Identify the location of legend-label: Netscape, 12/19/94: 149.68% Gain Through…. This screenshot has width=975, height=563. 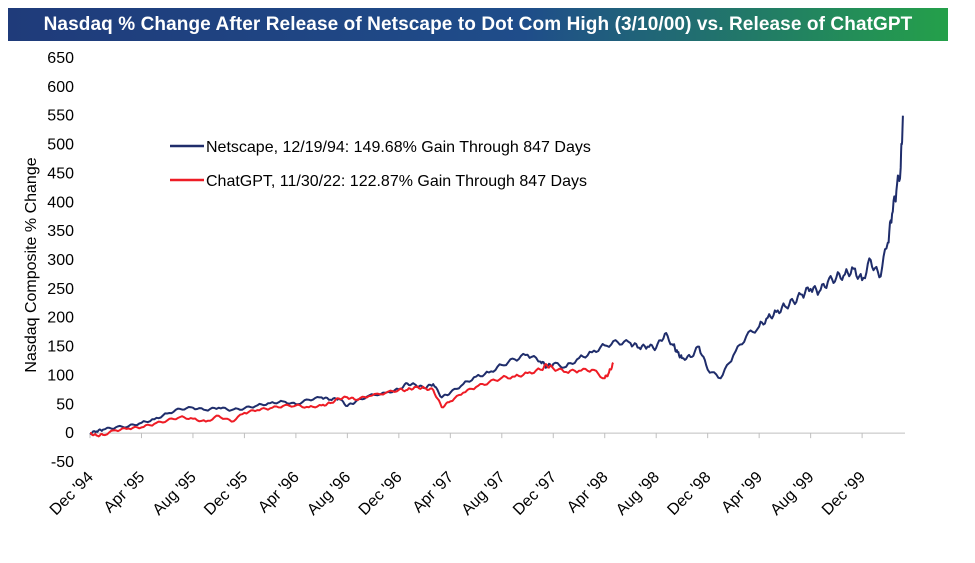
(398, 147).